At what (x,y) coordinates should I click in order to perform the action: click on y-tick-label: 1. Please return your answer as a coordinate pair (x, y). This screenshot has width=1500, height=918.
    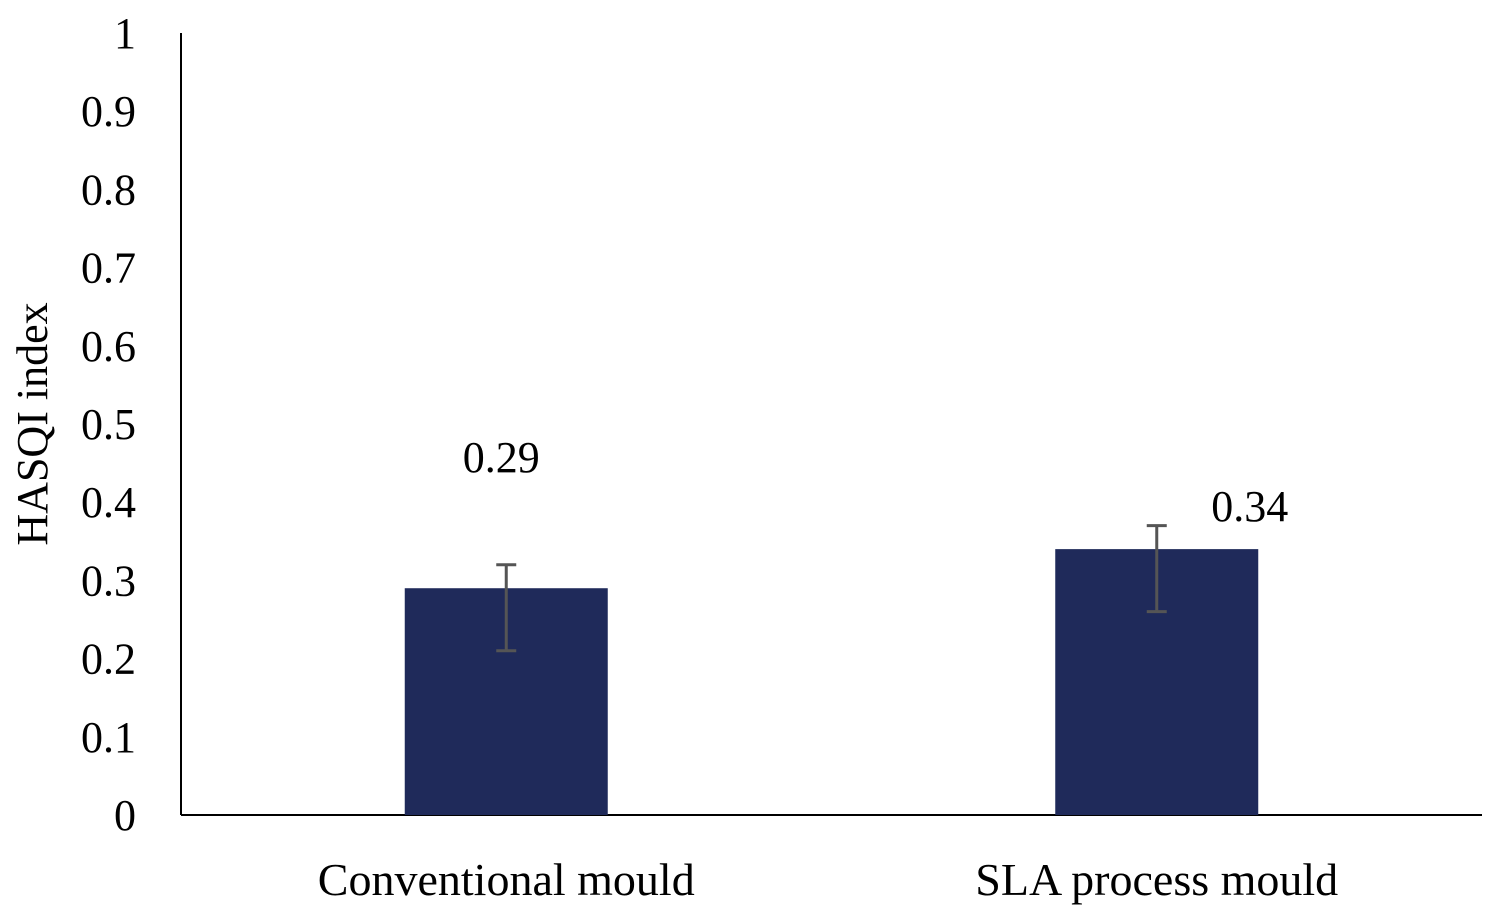
    Looking at the image, I should click on (125, 33).